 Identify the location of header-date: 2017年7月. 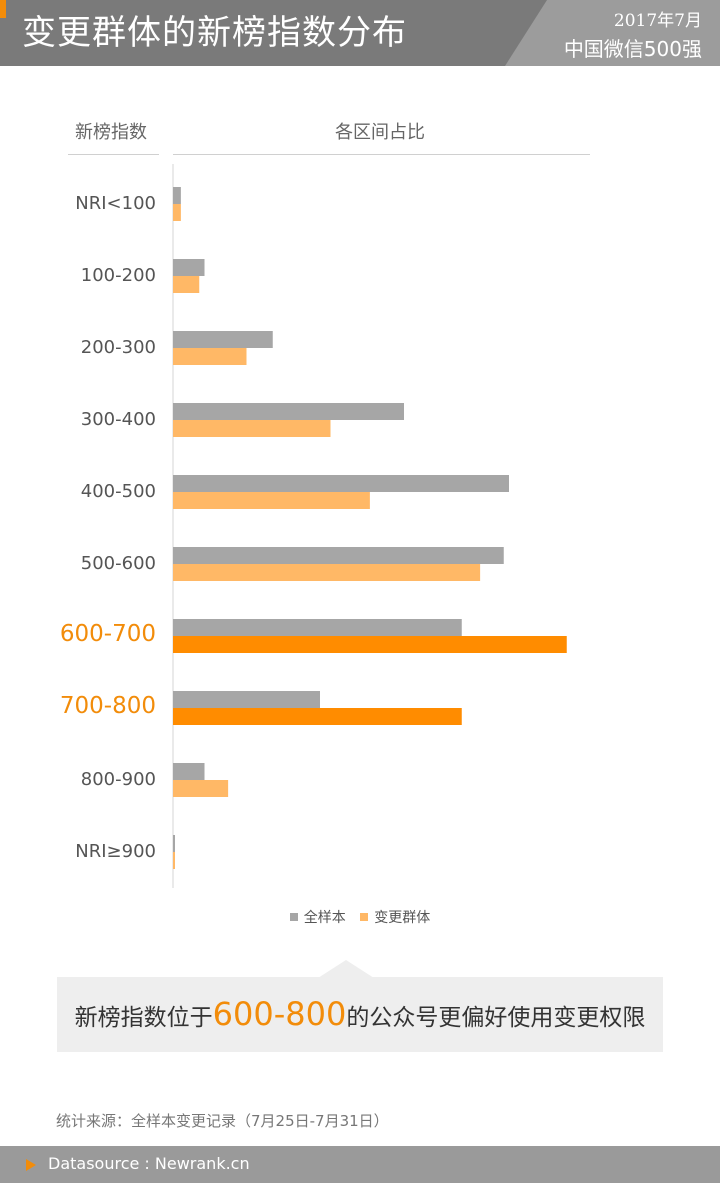
(657, 21).